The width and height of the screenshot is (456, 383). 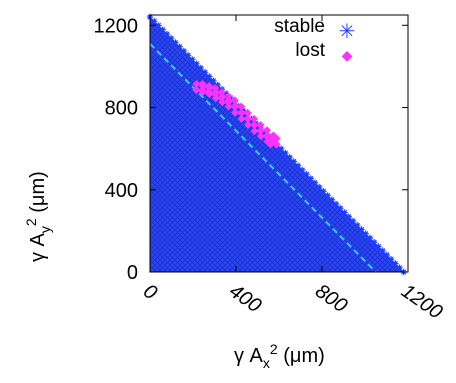 What do you see at coordinates (266, 363) in the screenshot?
I see `x-axis-label-sub: x` at bounding box center [266, 363].